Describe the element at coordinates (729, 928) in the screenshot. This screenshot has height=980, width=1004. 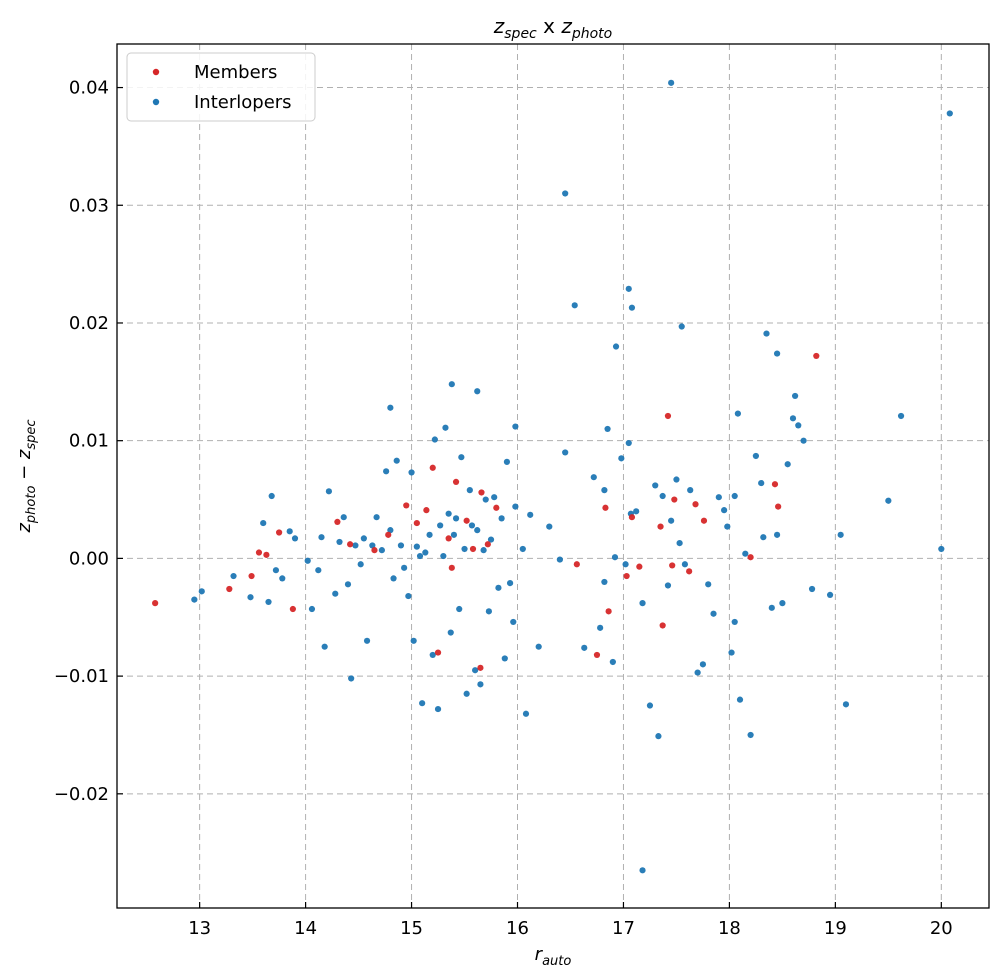
I see `x-tick-label: 18` at that location.